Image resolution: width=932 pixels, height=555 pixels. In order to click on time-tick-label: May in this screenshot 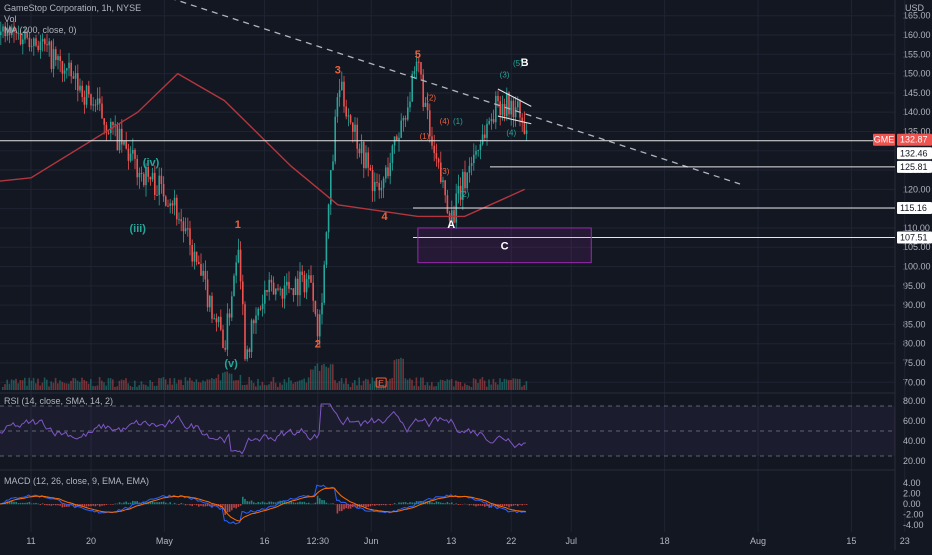, I will do `click(165, 541)`.